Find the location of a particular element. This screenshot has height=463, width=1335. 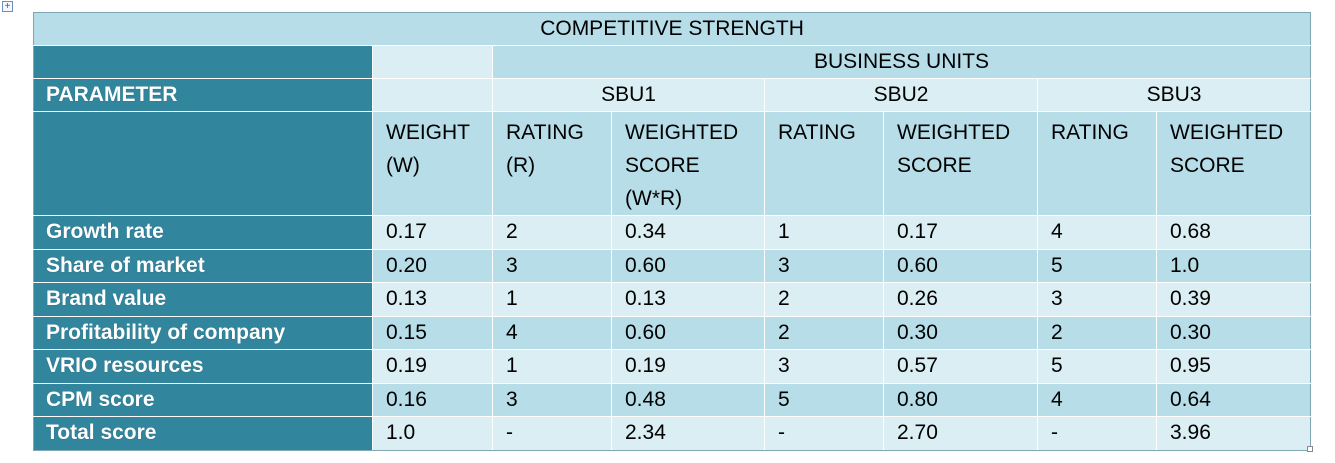

weight-cell: 0.13 is located at coordinates (432, 299).